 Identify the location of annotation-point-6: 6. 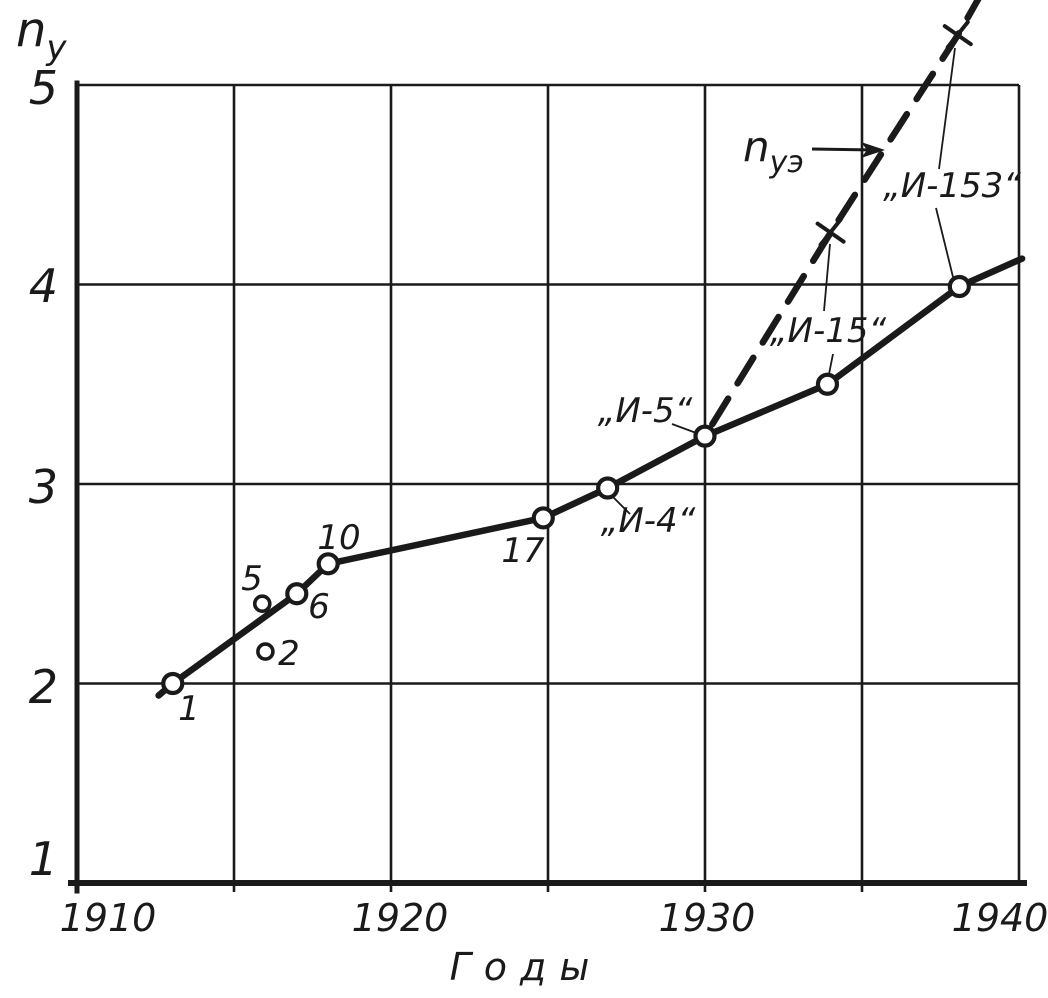
(319, 607).